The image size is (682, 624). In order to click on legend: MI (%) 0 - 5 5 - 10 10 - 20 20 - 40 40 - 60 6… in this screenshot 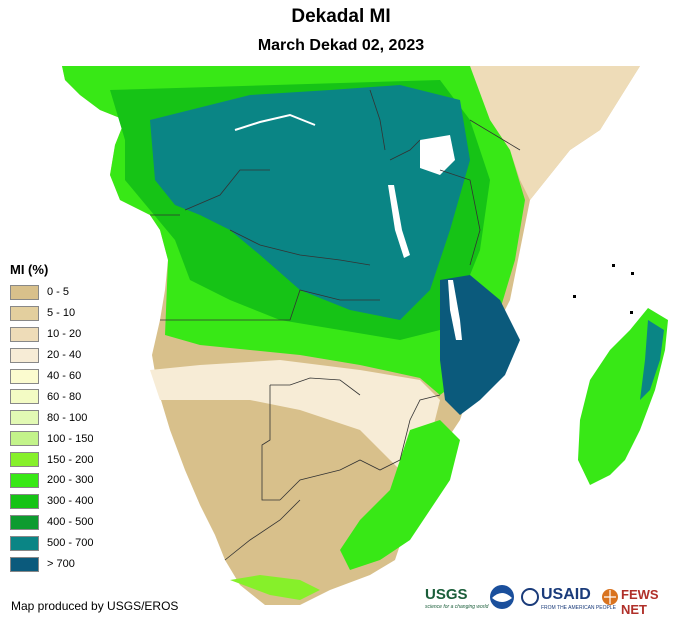, I will do `click(65, 418)`.